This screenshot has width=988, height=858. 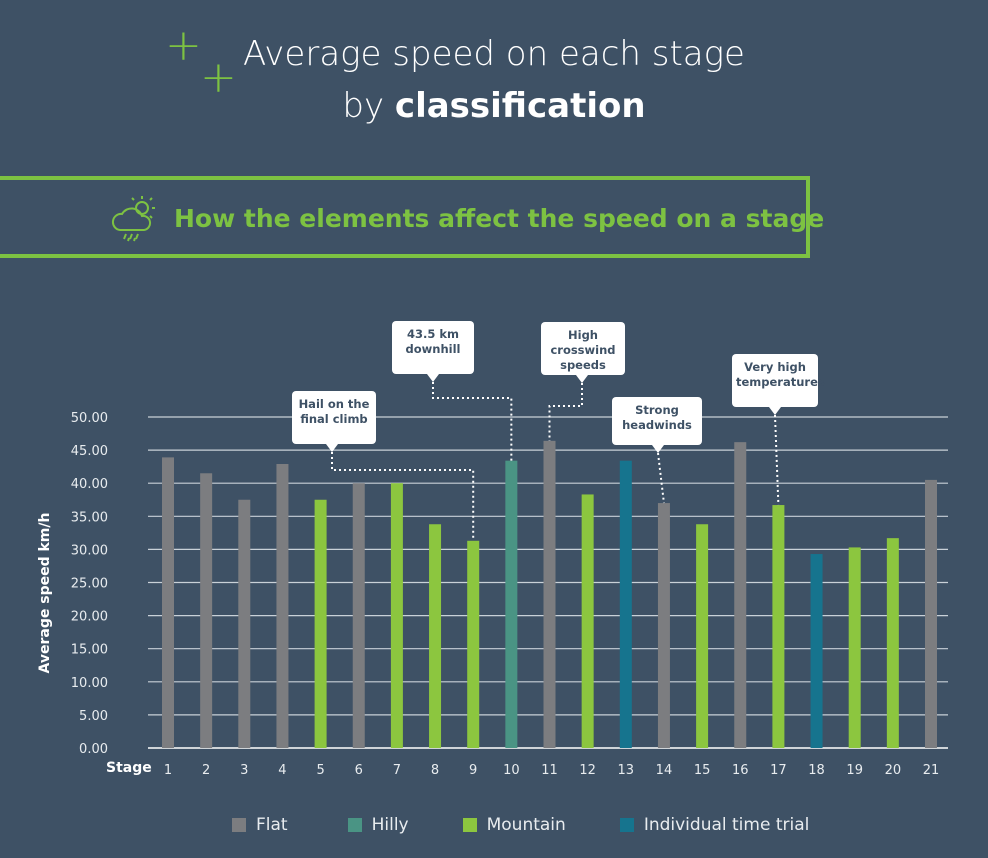 What do you see at coordinates (587, 770) in the screenshot?
I see `x-tick-label: 12` at bounding box center [587, 770].